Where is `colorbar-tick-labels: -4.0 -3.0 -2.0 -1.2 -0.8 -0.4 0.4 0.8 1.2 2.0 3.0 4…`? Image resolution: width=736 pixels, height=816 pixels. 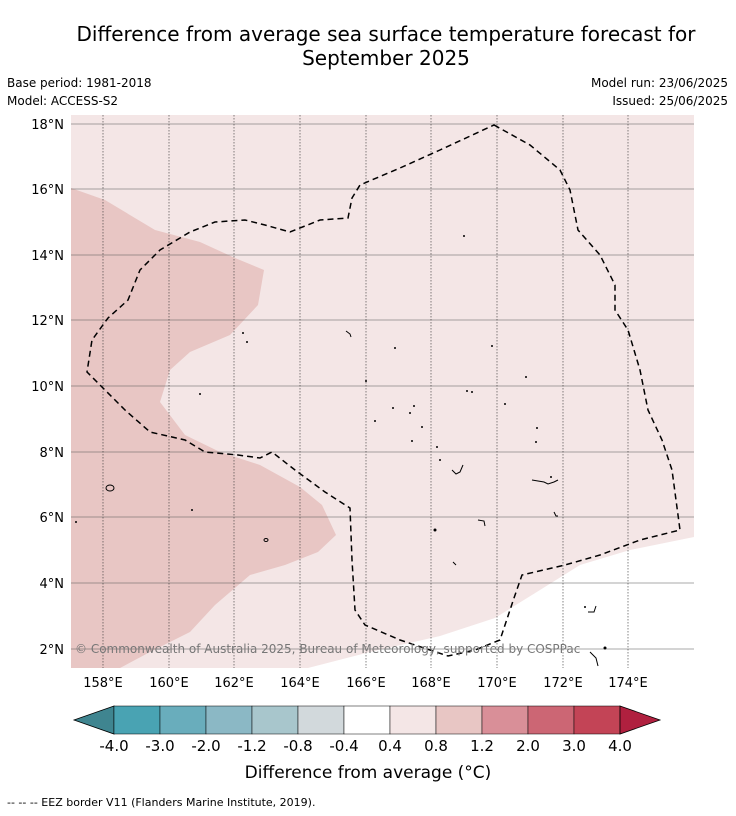 colorbar-tick-labels: -4.0 -3.0 -2.0 -1.2 -0.8 -0.4 0.4 0.8 1.2 2.0 3.0 4… is located at coordinates (365, 746).